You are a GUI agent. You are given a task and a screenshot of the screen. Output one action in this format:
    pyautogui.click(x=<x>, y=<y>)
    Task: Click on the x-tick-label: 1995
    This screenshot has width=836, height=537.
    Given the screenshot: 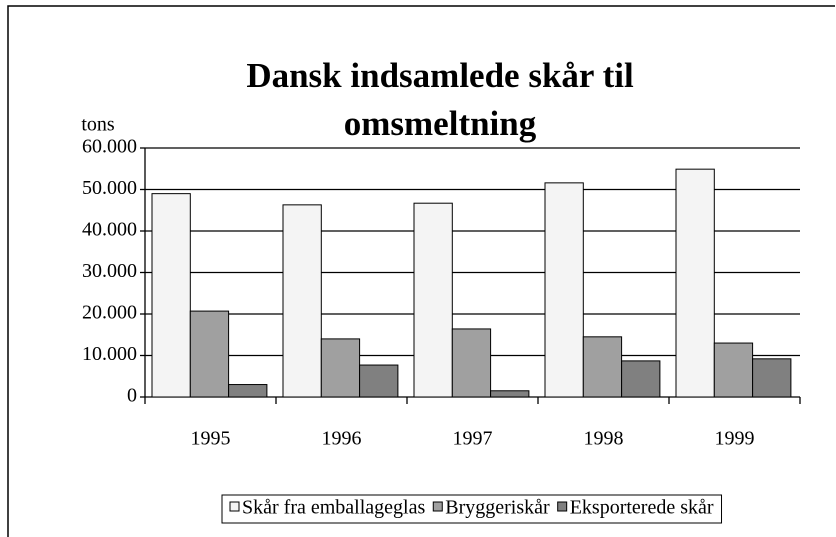 What is the action you would take?
    pyautogui.click(x=211, y=439)
    